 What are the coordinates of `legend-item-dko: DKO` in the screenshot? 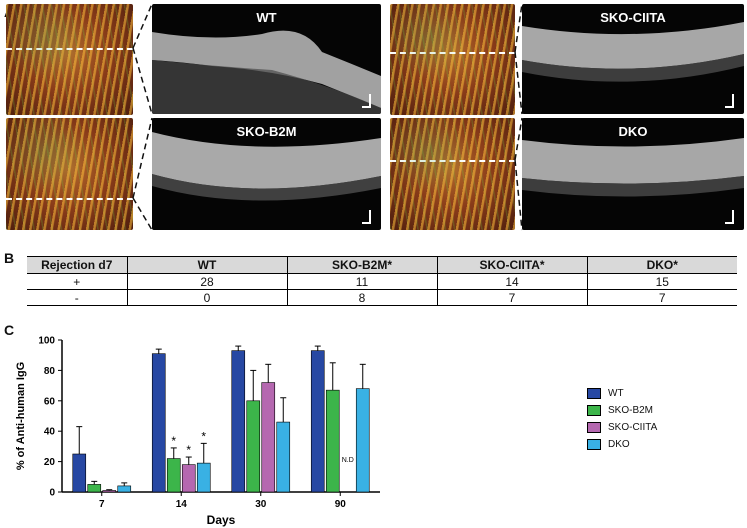 It's located at (608, 444).